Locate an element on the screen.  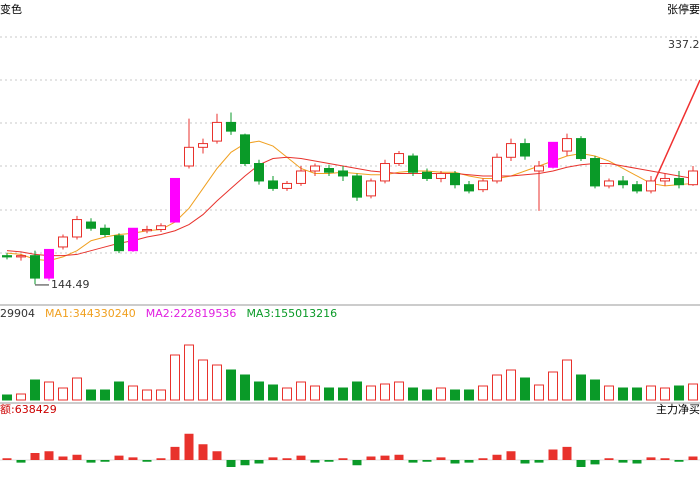
volume-header: MA2:222819536 is located at coordinates (191, 313).